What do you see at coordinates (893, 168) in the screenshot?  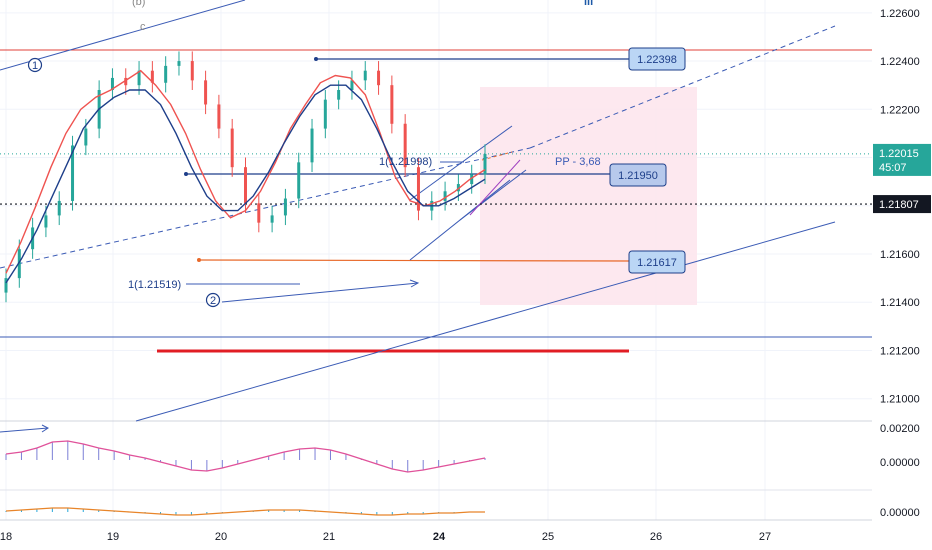 I see `price-tag-countdown-text: 45:07` at bounding box center [893, 168].